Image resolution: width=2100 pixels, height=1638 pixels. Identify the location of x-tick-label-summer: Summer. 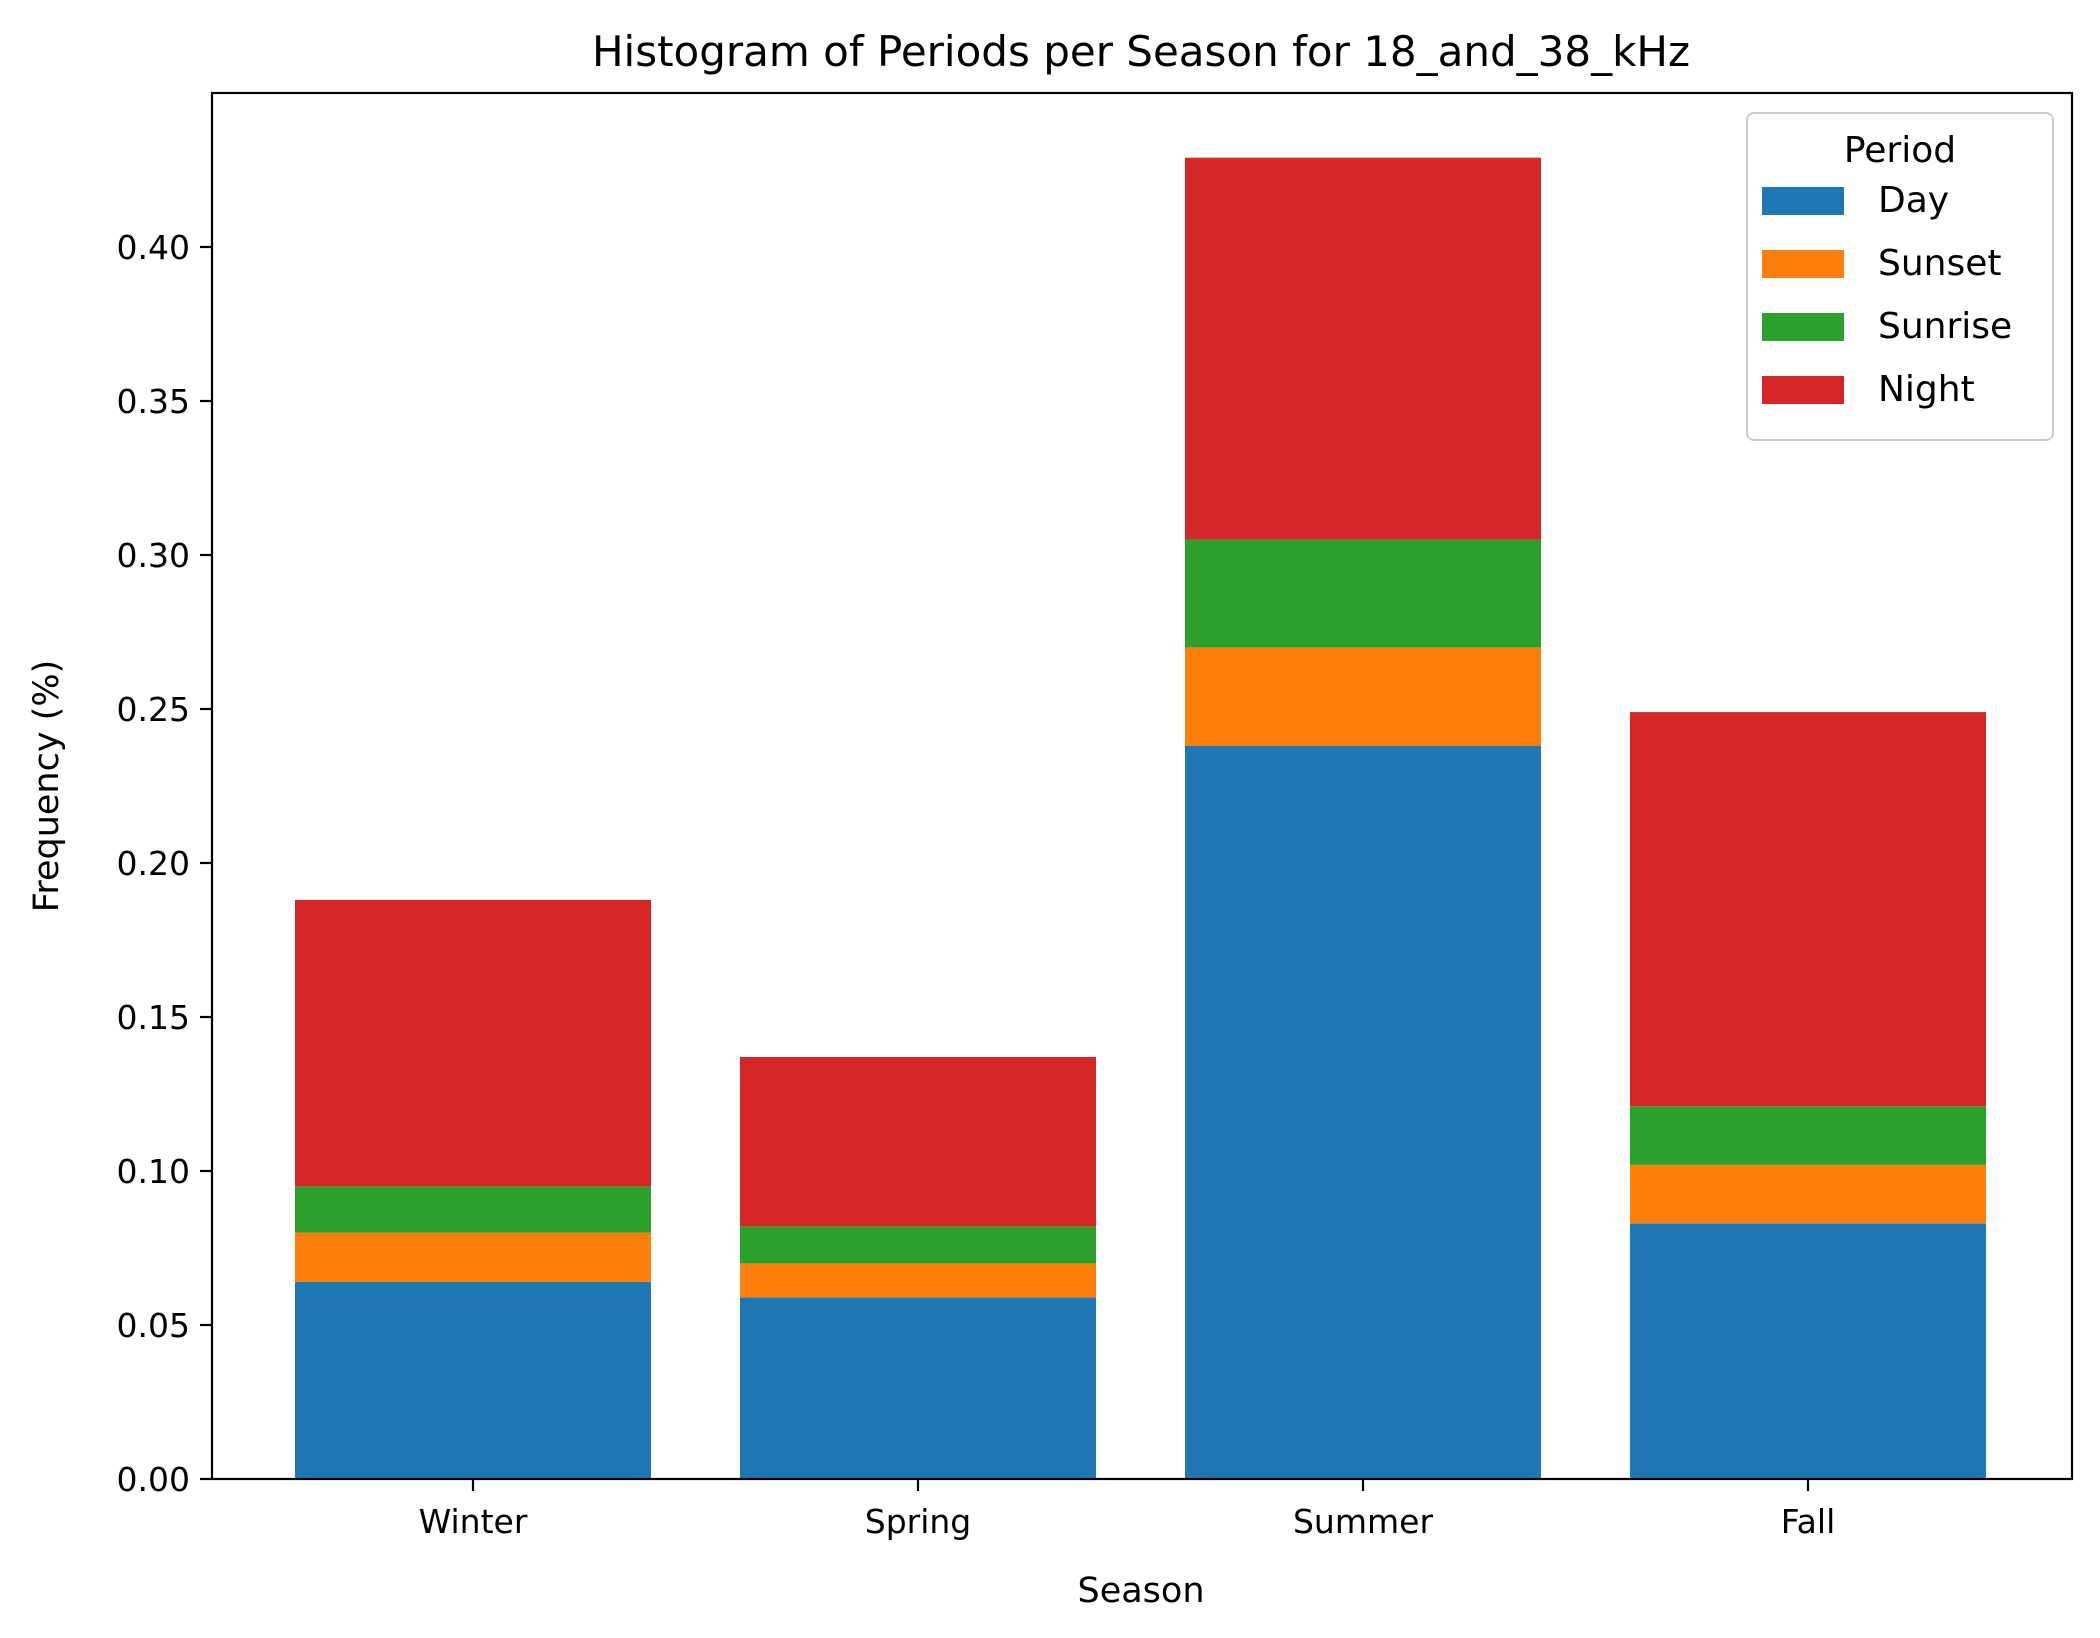
(1363, 1521).